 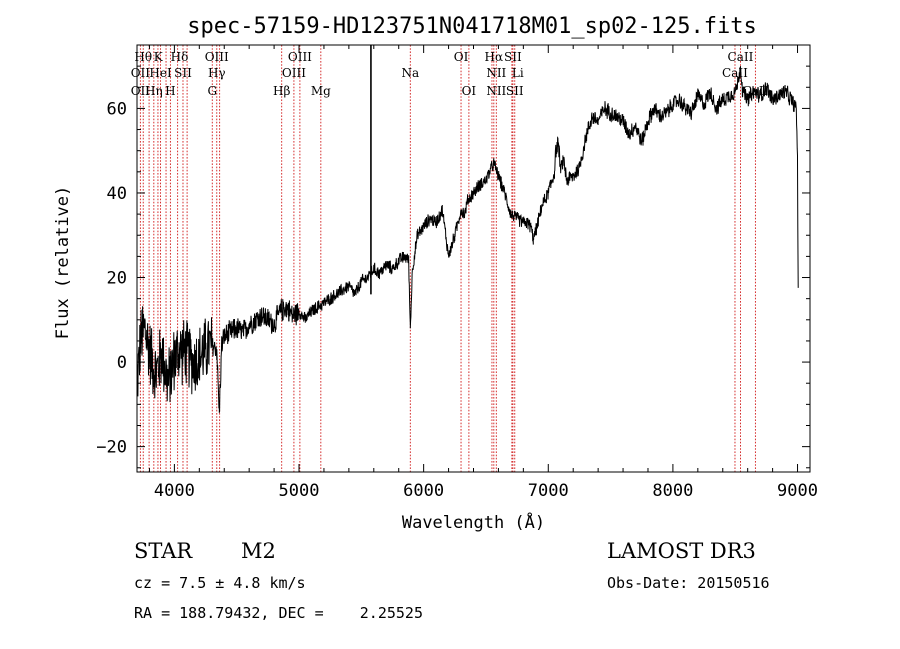 I want to click on x-tick-label-3: 7000, so click(x=548, y=491).